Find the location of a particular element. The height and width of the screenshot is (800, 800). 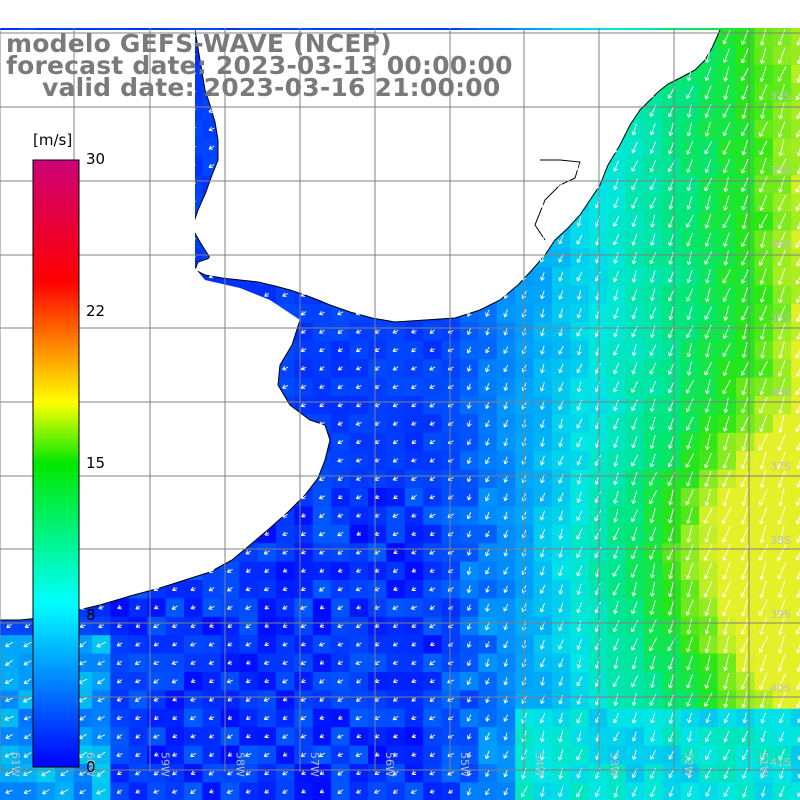

lon-label: 59W is located at coordinates (165, 764).